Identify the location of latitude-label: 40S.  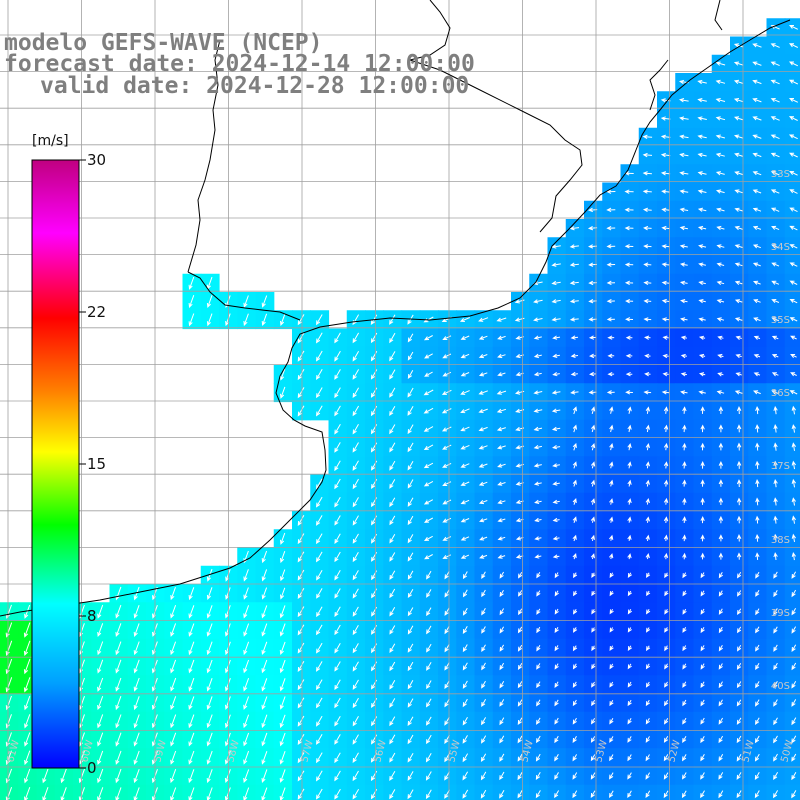
(780, 686).